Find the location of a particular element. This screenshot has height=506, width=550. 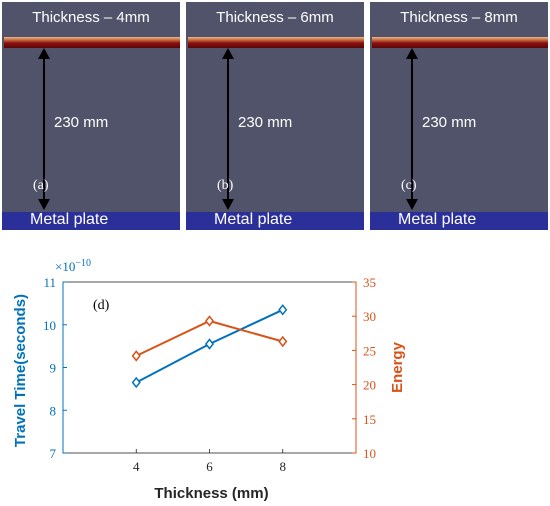

scenario-panel-b: Thickness – 6mm 230 mm (b) Metal plate is located at coordinates (275, 116).